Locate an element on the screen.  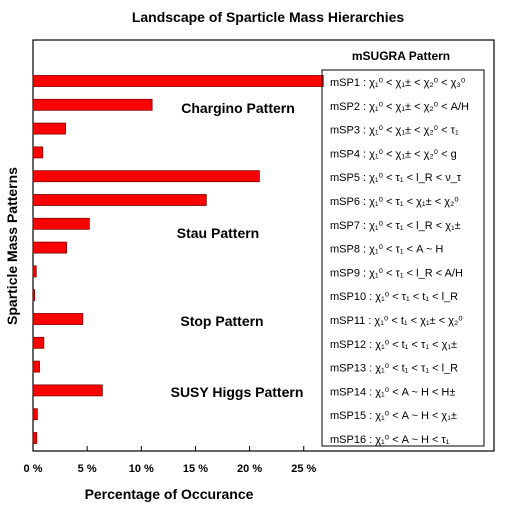
x-tick-label: 5 % is located at coordinates (87, 469).